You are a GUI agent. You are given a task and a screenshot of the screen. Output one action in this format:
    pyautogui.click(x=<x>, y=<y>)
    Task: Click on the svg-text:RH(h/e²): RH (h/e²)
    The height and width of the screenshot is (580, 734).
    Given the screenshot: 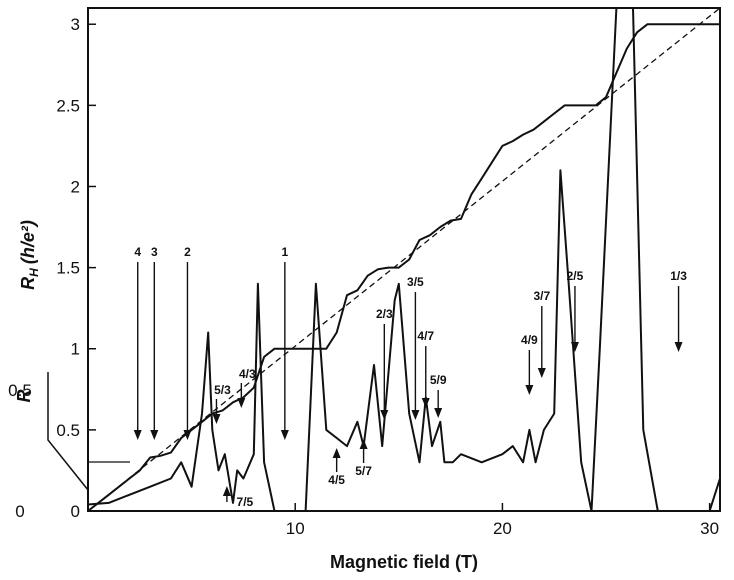 What is the action you would take?
    pyautogui.click(x=29, y=255)
    